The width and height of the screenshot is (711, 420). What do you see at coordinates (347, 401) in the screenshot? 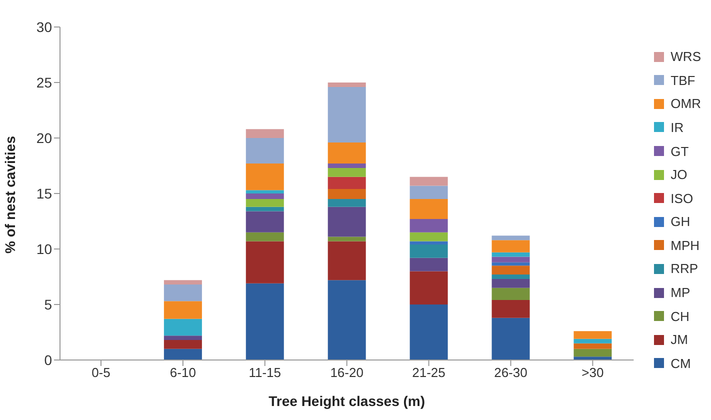
I see `x-axis-title: Tree Height classes (m)` at bounding box center [347, 401].